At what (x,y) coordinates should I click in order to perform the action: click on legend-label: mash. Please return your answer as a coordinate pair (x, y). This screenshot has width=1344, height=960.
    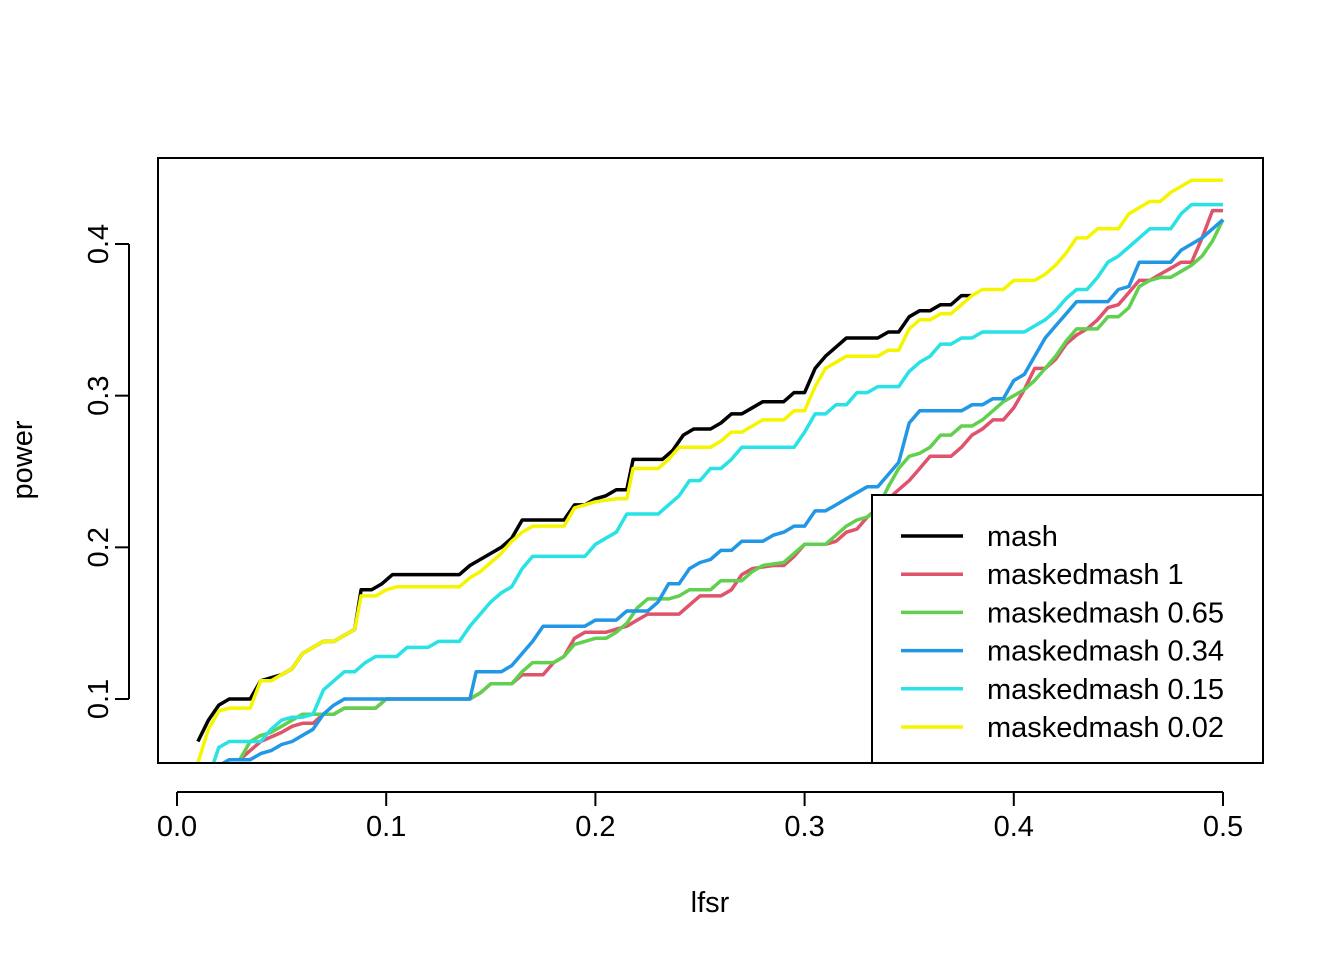
    Looking at the image, I should click on (1022, 537).